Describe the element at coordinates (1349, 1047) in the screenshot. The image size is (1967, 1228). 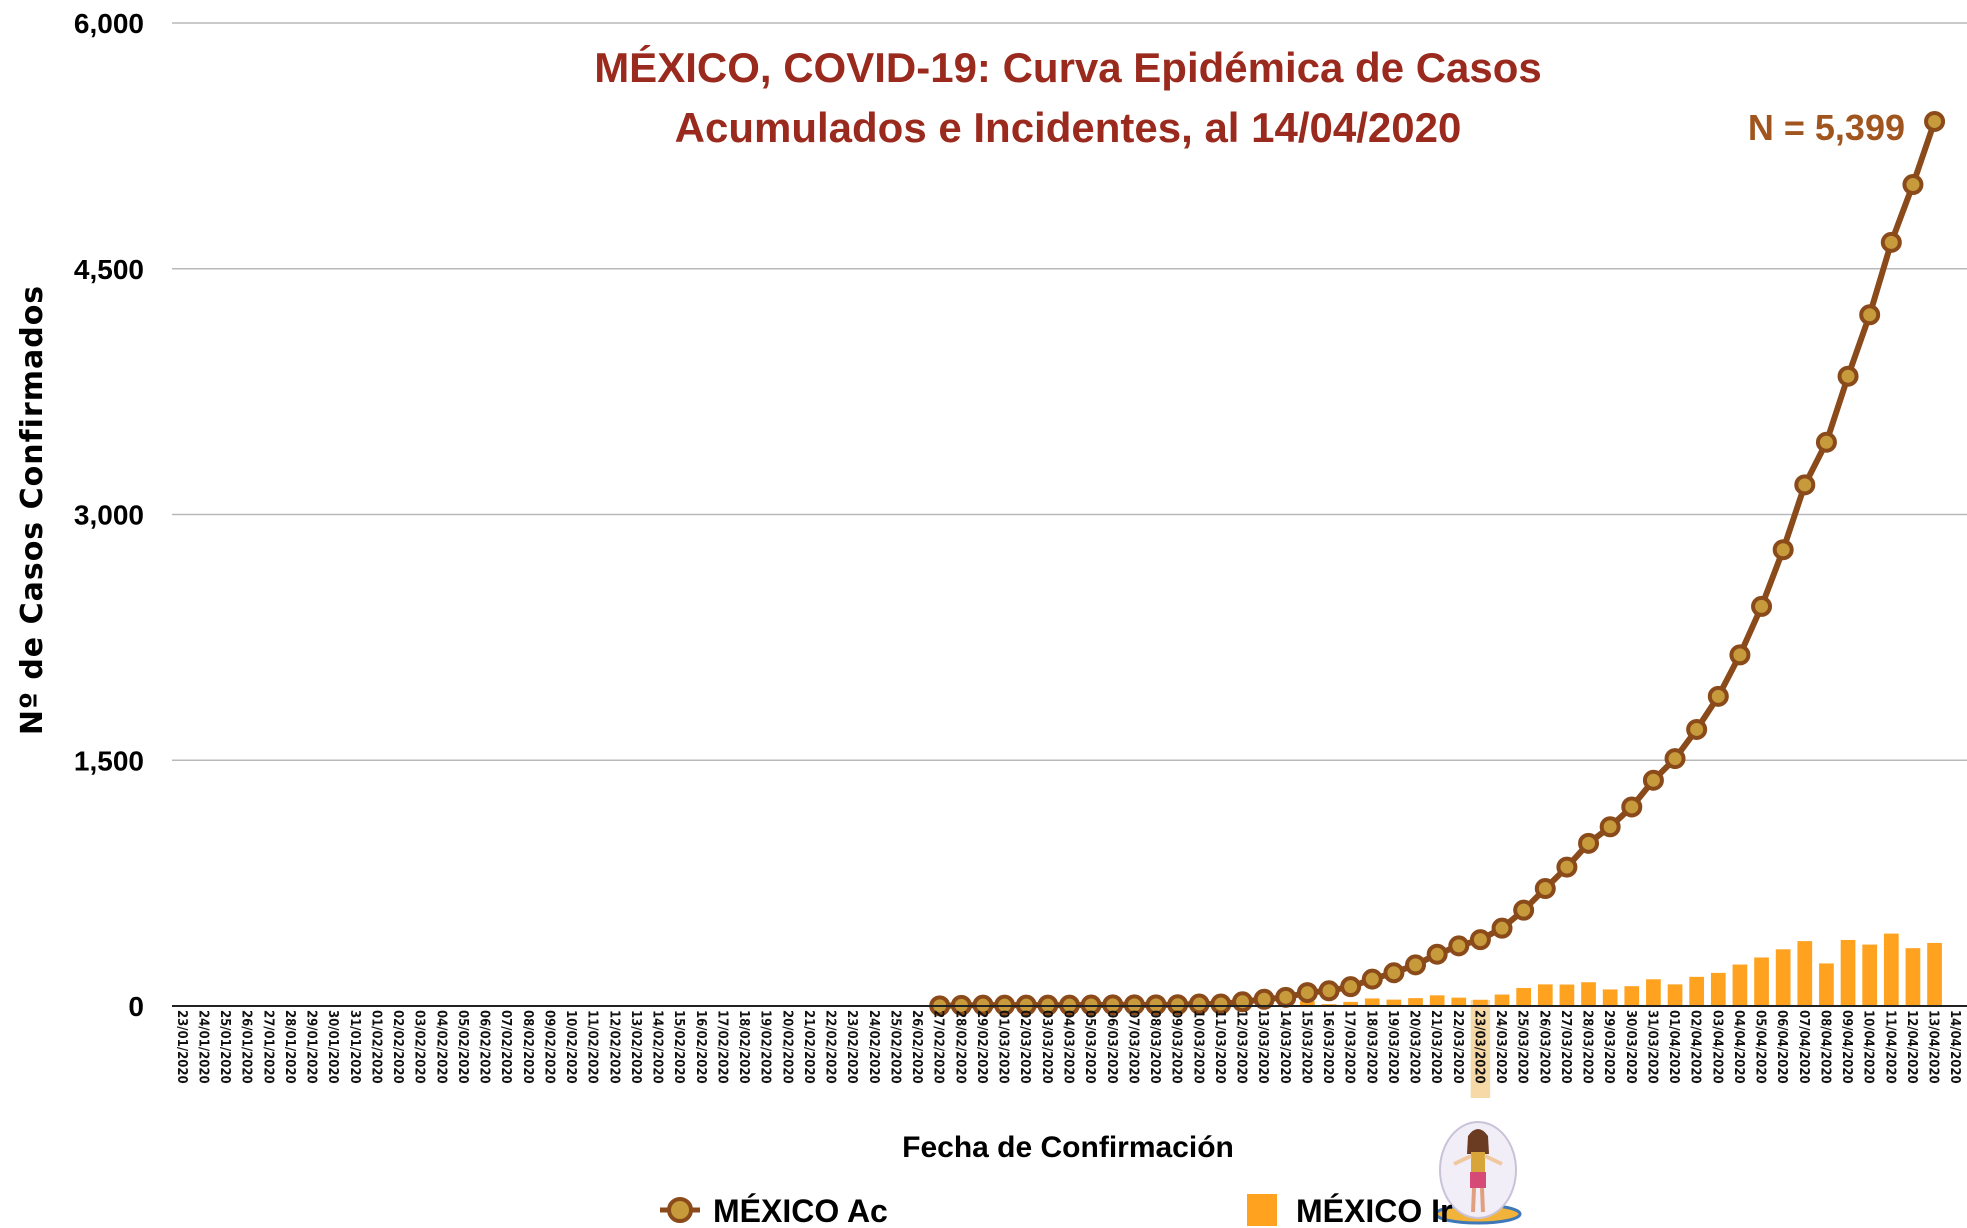
I see `x-tick-label: 17/03/2020` at that location.